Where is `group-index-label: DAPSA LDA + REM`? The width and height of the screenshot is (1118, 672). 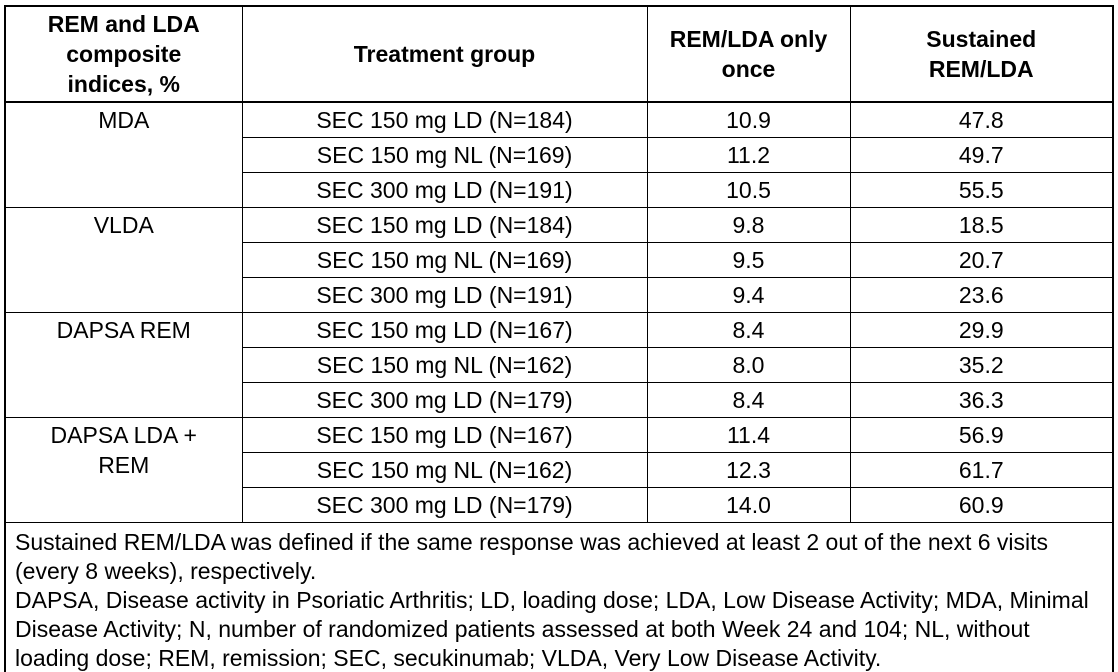 group-index-label: DAPSA LDA + REM is located at coordinates (123, 449).